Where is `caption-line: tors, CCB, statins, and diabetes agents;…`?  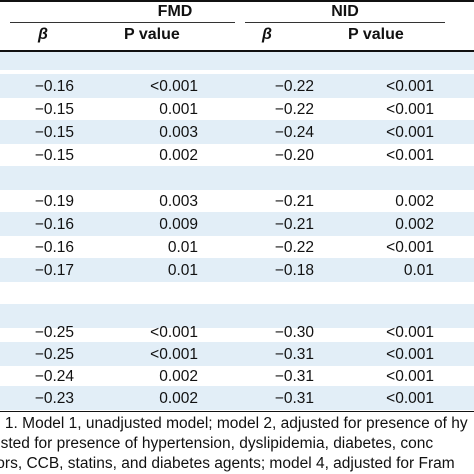
caption-line: tors, CCB, statins, and diabetes agents;… is located at coordinates (227, 463).